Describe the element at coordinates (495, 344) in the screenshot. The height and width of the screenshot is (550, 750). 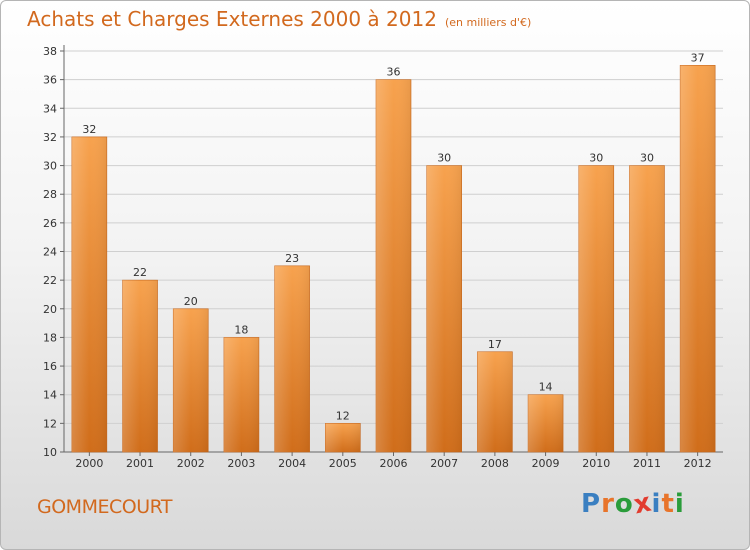
I see `data-label-2008: 17` at that location.